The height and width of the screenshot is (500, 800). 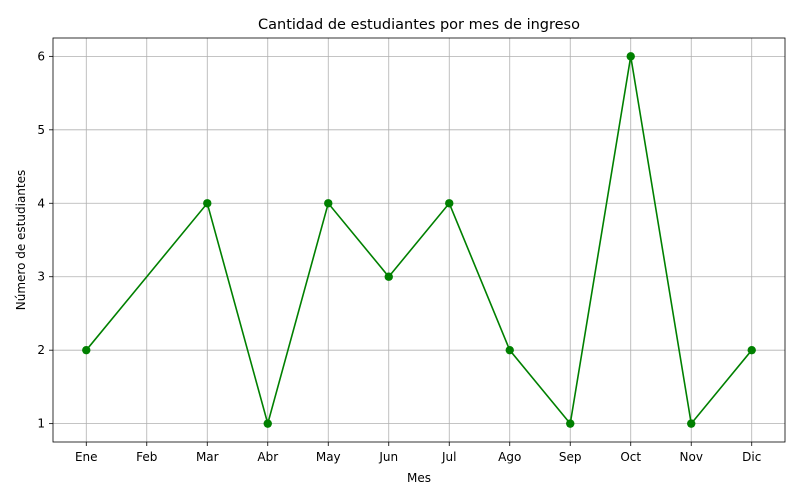 What do you see at coordinates (448, 457) in the screenshot?
I see `x-tick-label: Jul` at bounding box center [448, 457].